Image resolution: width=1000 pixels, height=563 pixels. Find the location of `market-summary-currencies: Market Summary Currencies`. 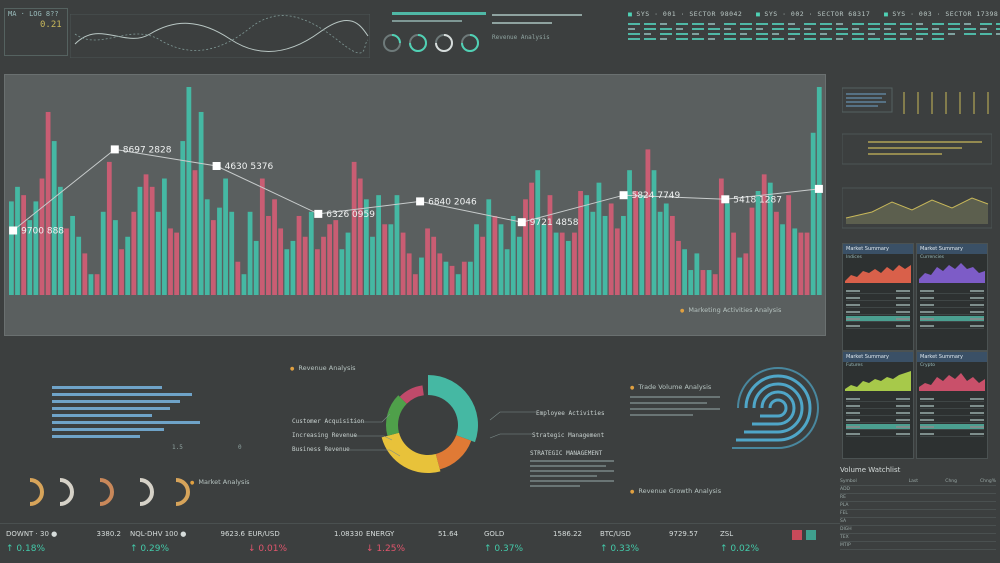

market-summary-currencies: Market Summary Currencies is located at coordinates (952, 297).